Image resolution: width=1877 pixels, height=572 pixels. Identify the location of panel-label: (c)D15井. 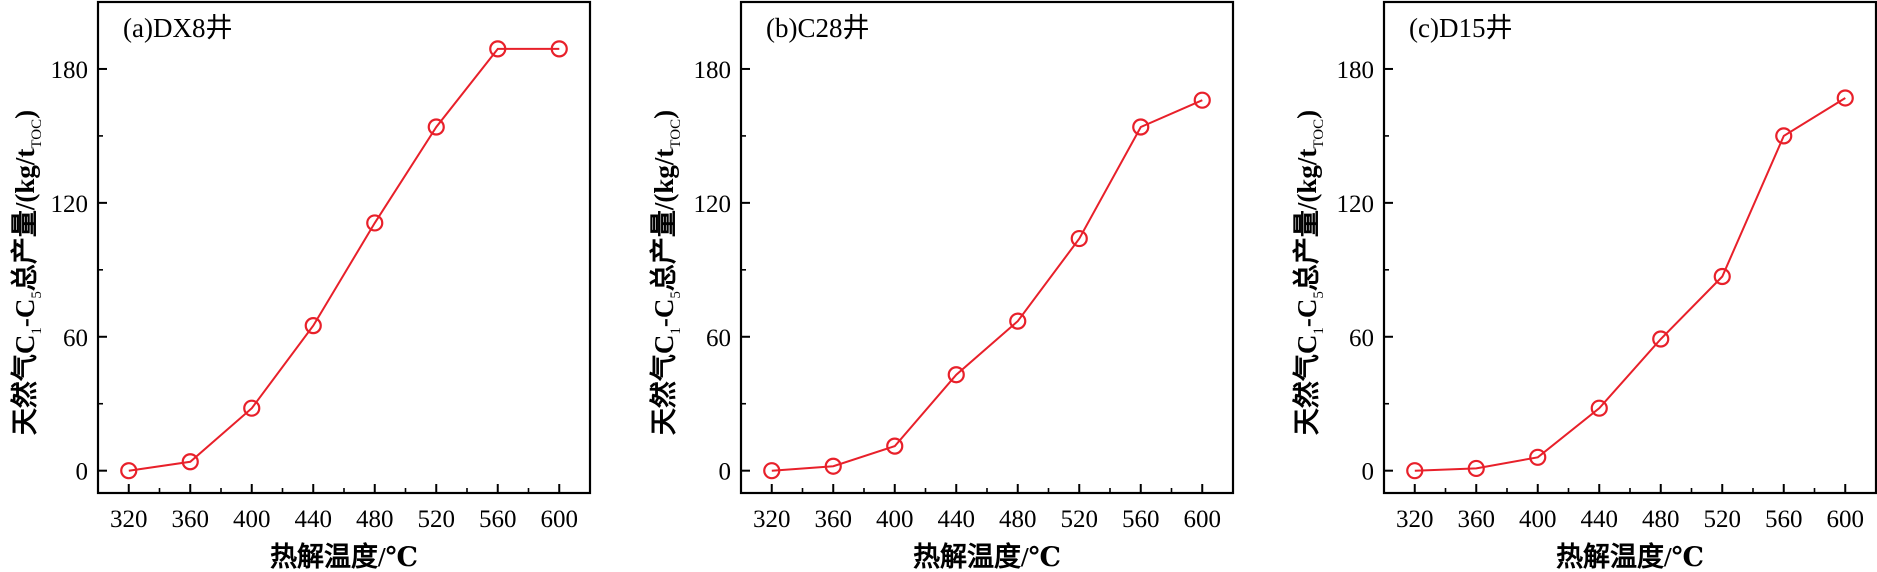
(1460, 28).